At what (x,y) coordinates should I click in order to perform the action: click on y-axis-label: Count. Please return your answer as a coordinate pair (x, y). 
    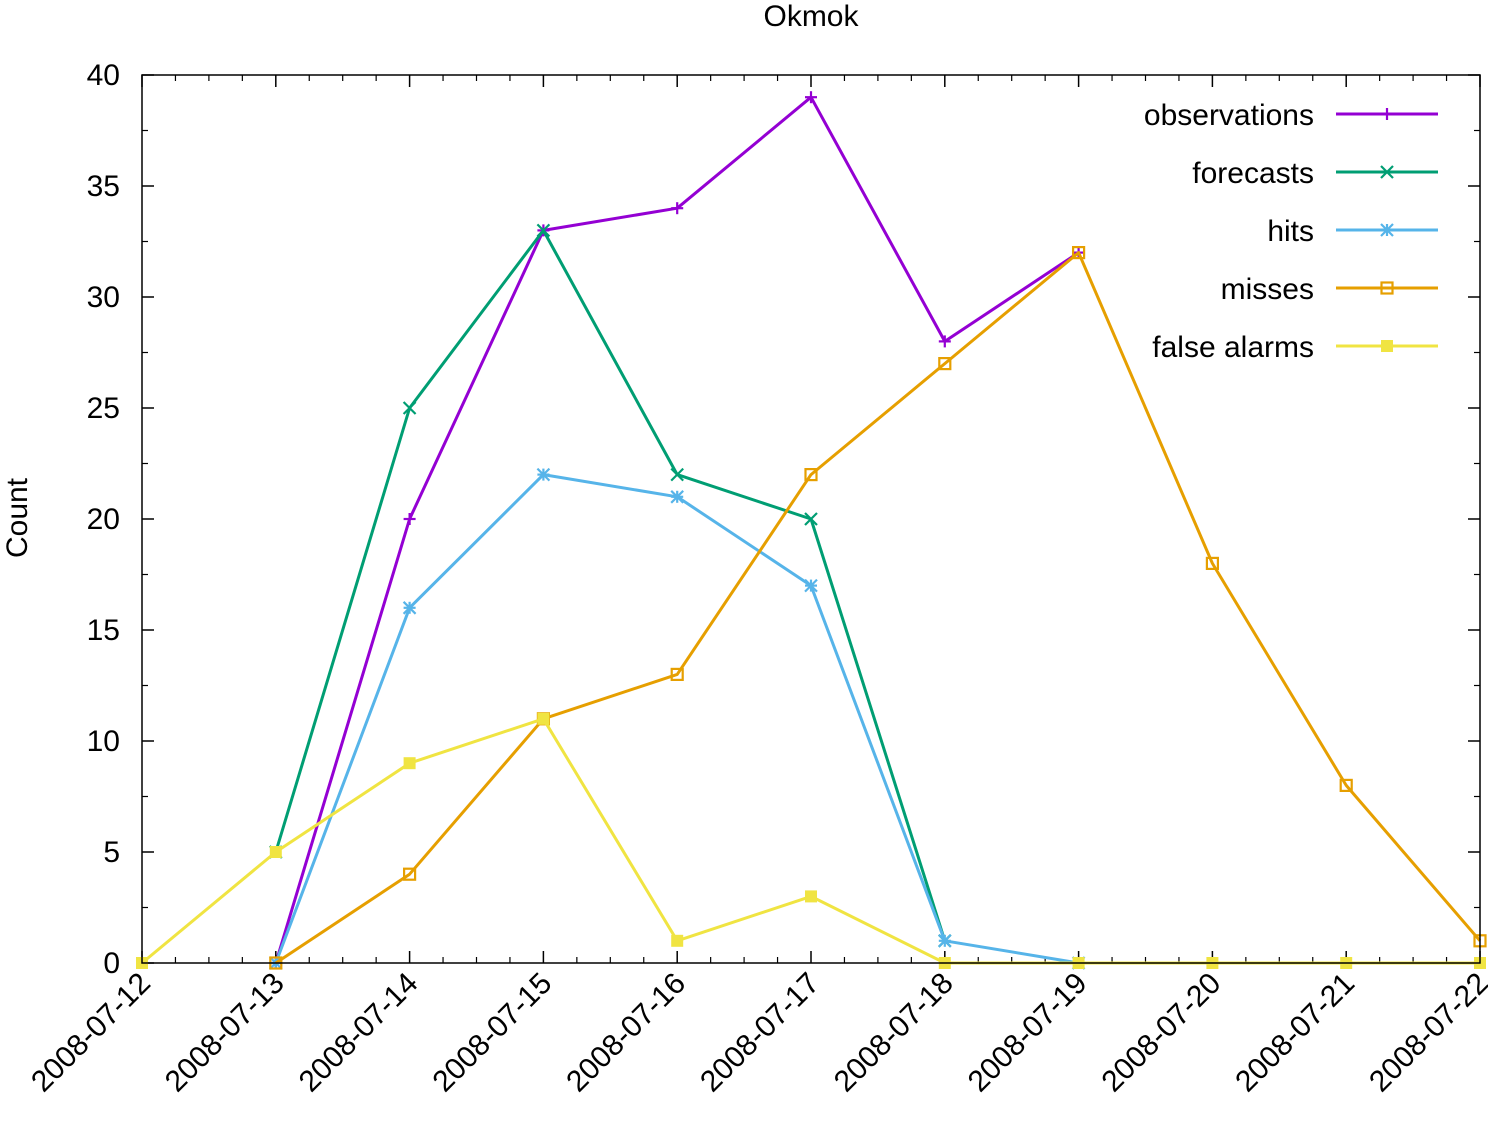
    Looking at the image, I should click on (17, 517).